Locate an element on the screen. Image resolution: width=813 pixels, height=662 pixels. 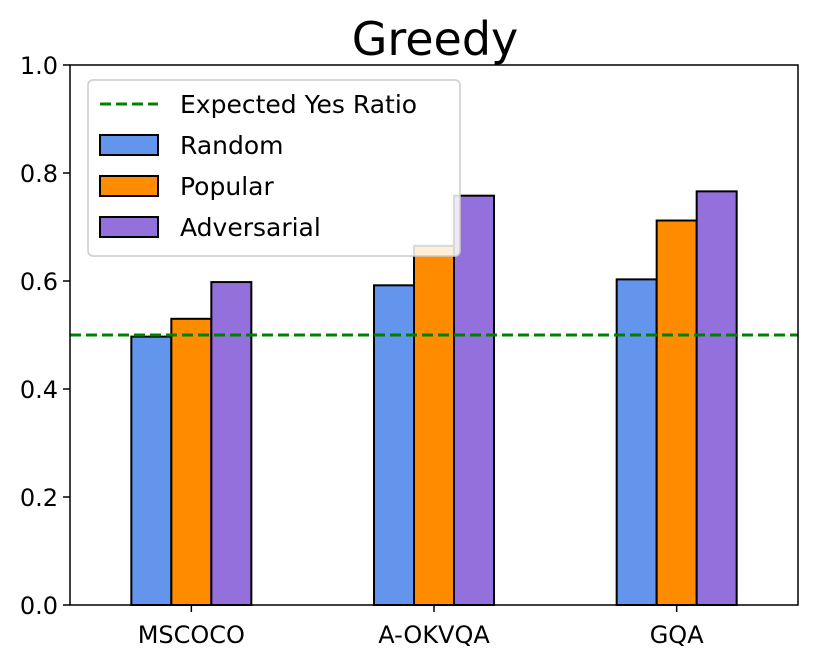
x-tick-label: GQA is located at coordinates (677, 635).